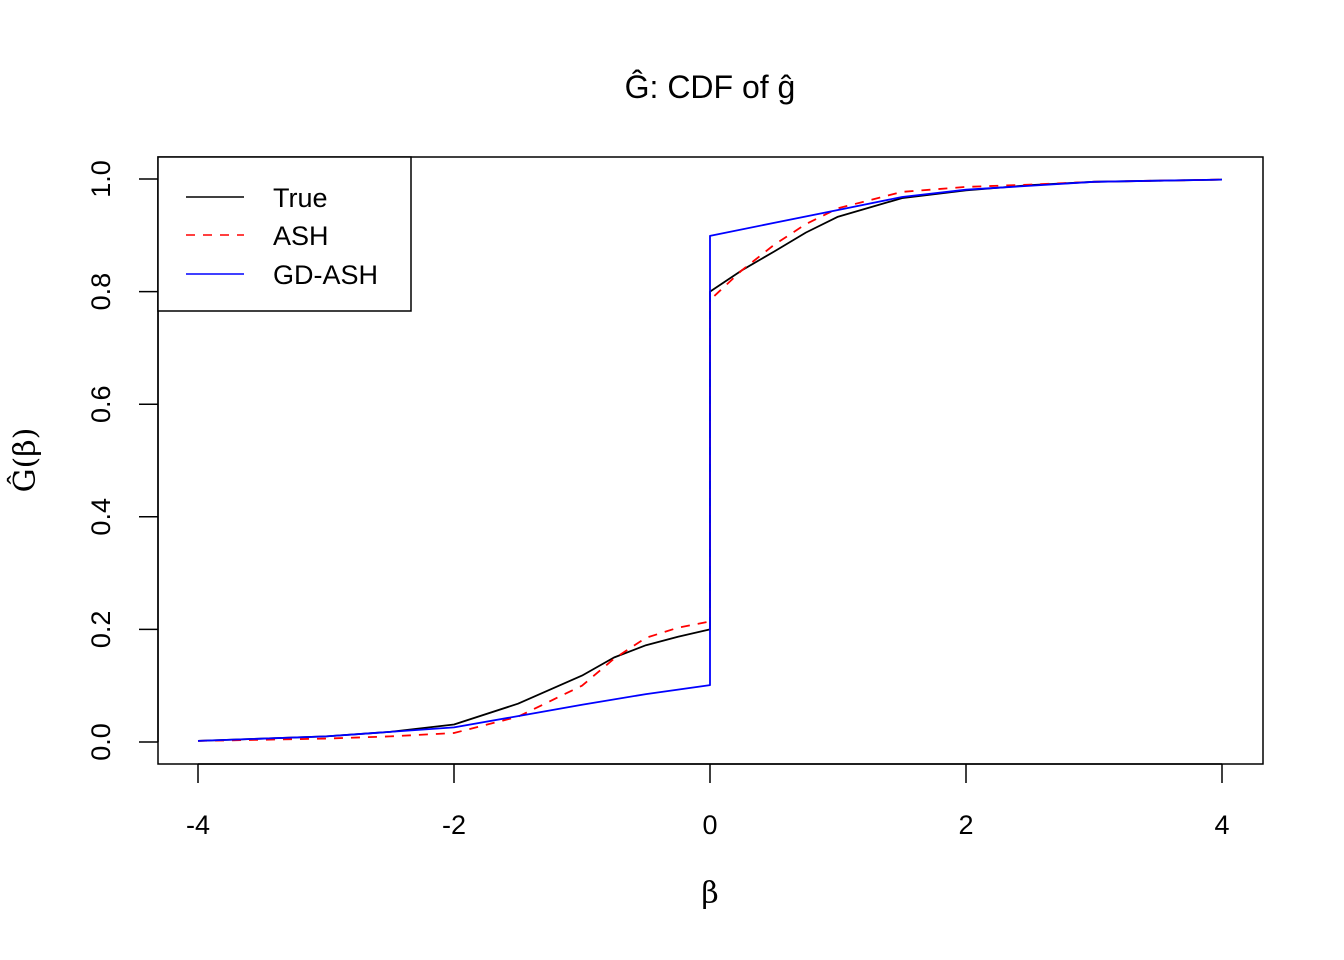 The image size is (1344, 960). I want to click on legend-box, so click(284, 234).